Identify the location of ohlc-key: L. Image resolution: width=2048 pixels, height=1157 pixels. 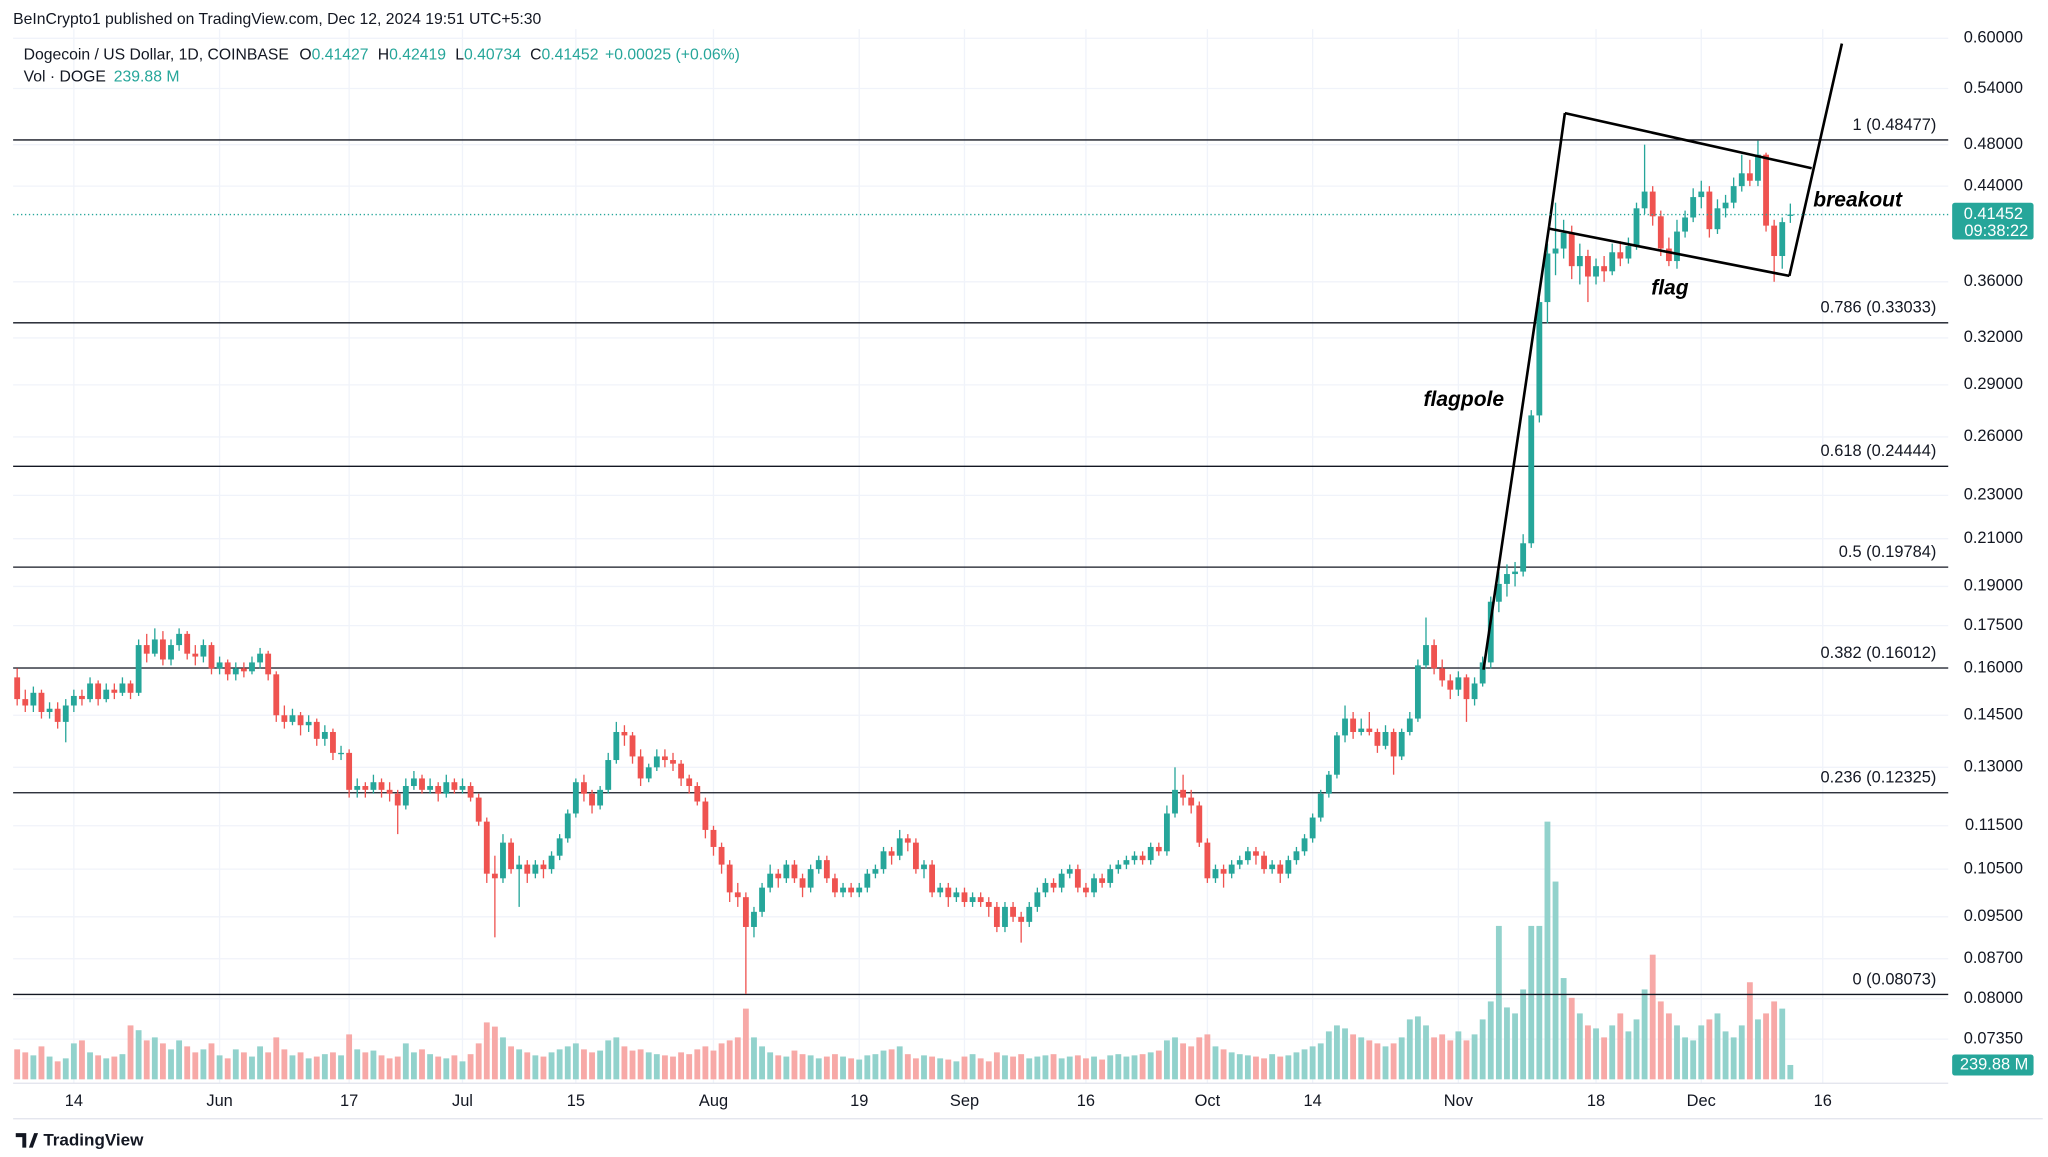
(459, 54).